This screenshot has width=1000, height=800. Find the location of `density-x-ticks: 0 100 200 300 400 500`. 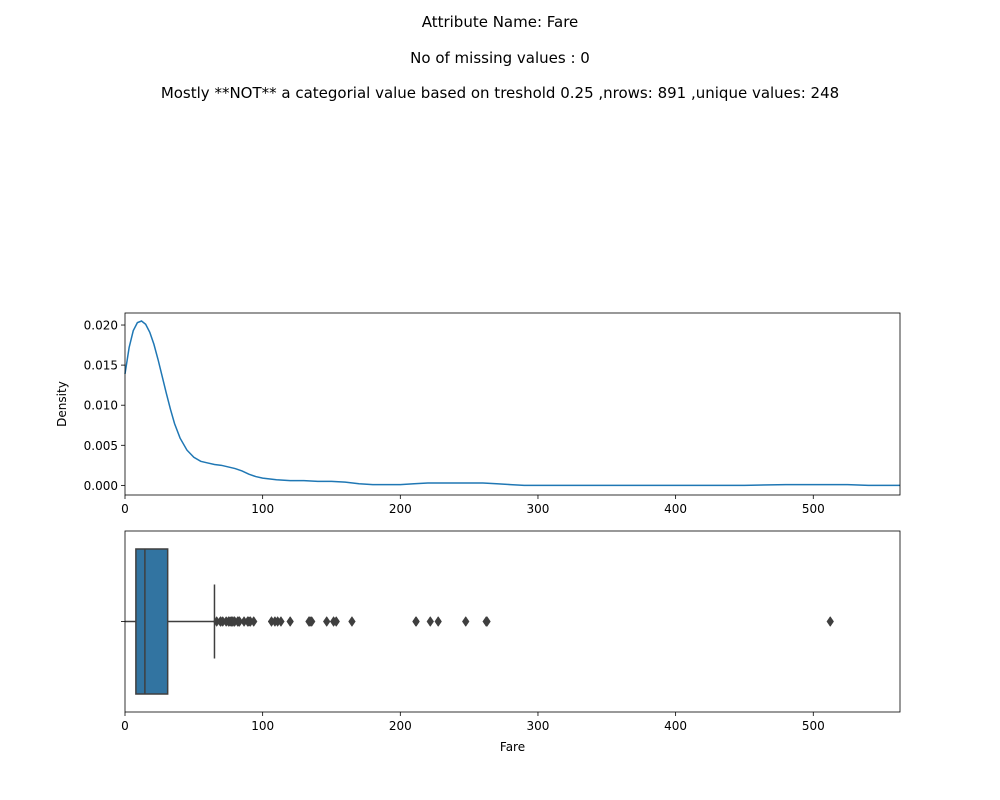

density-x-ticks: 0 100 200 300 400 500 is located at coordinates (473, 505).